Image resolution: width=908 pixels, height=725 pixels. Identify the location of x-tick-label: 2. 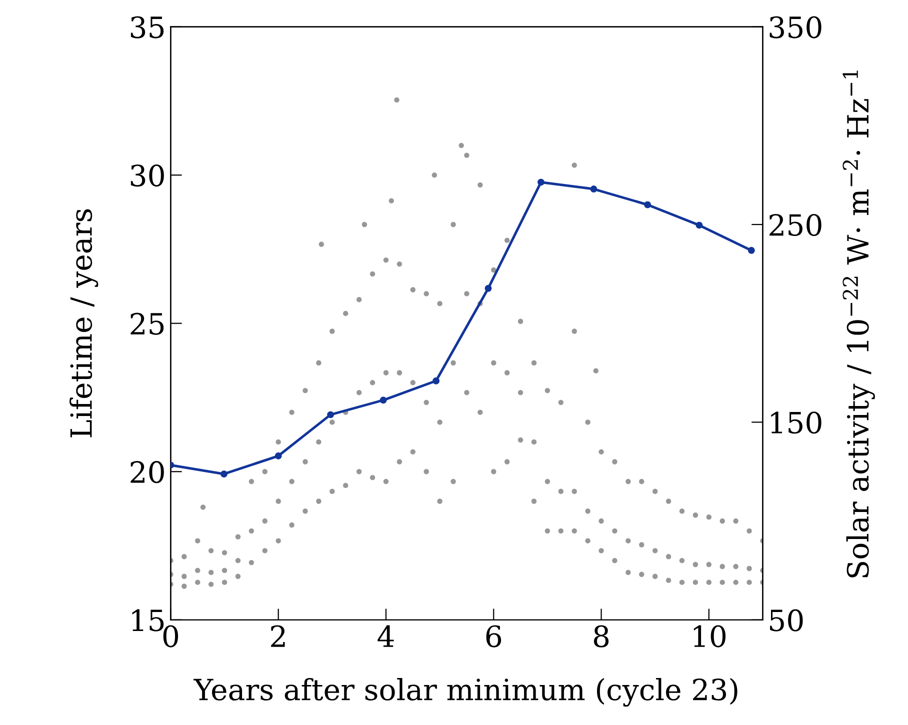
(278, 636).